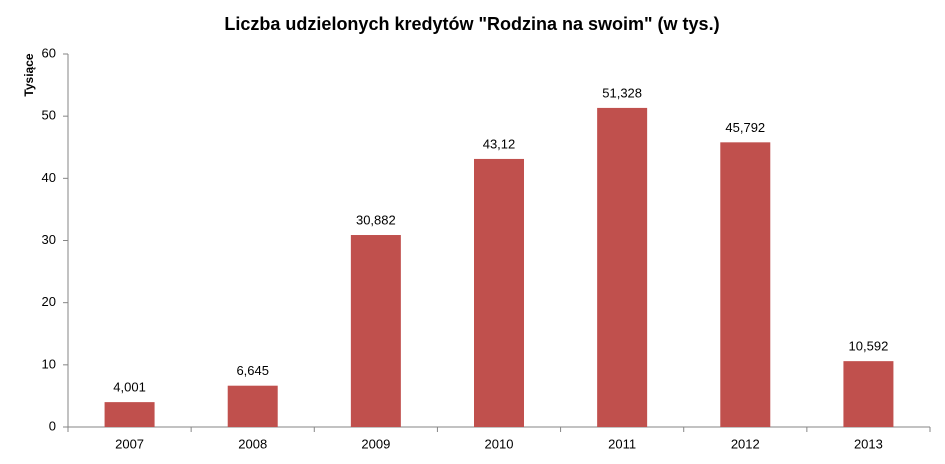 This screenshot has height=464, width=945. Describe the element at coordinates (129, 443) in the screenshot. I see `x-tick-label: 2007` at that location.